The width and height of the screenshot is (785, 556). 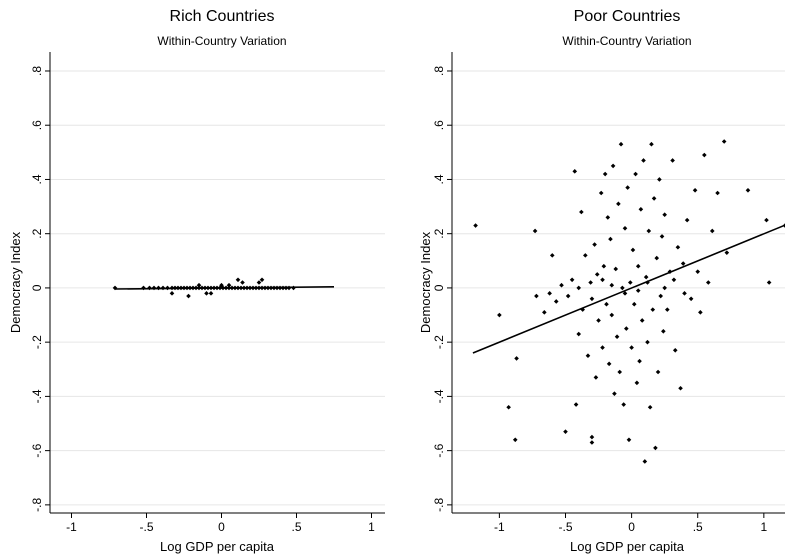 I want to click on x-tick-label: .5, so click(x=698, y=527).